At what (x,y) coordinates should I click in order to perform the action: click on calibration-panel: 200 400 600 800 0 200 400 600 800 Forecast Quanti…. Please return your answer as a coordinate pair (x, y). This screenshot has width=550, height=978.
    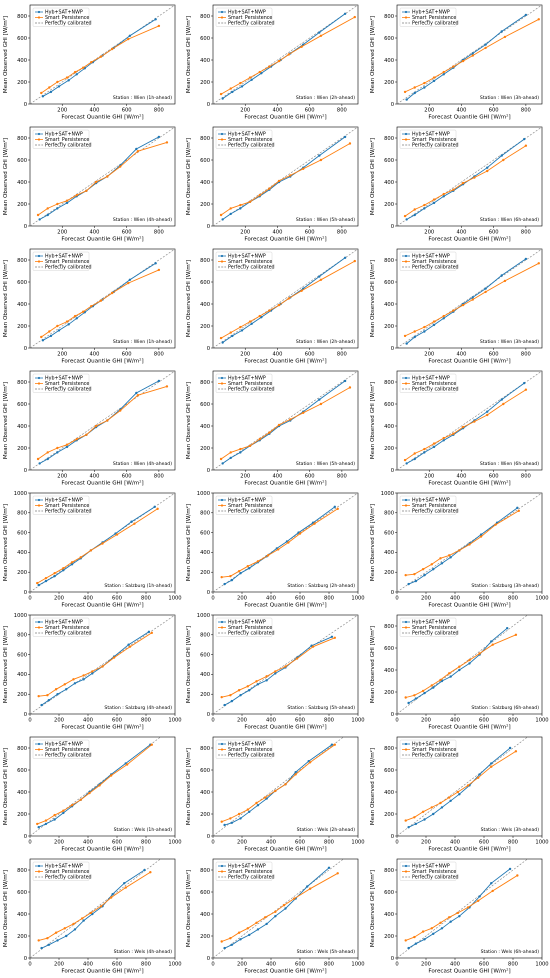
    Looking at the image, I should click on (91, 305).